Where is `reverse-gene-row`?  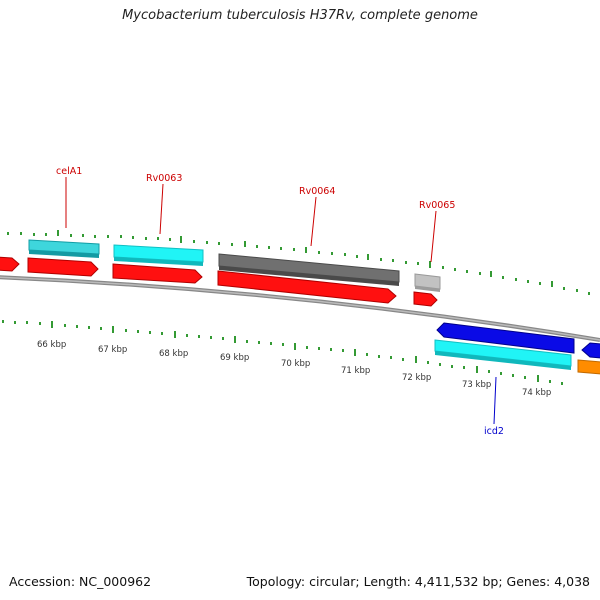 reverse-gene-row is located at coordinates (517, 348).